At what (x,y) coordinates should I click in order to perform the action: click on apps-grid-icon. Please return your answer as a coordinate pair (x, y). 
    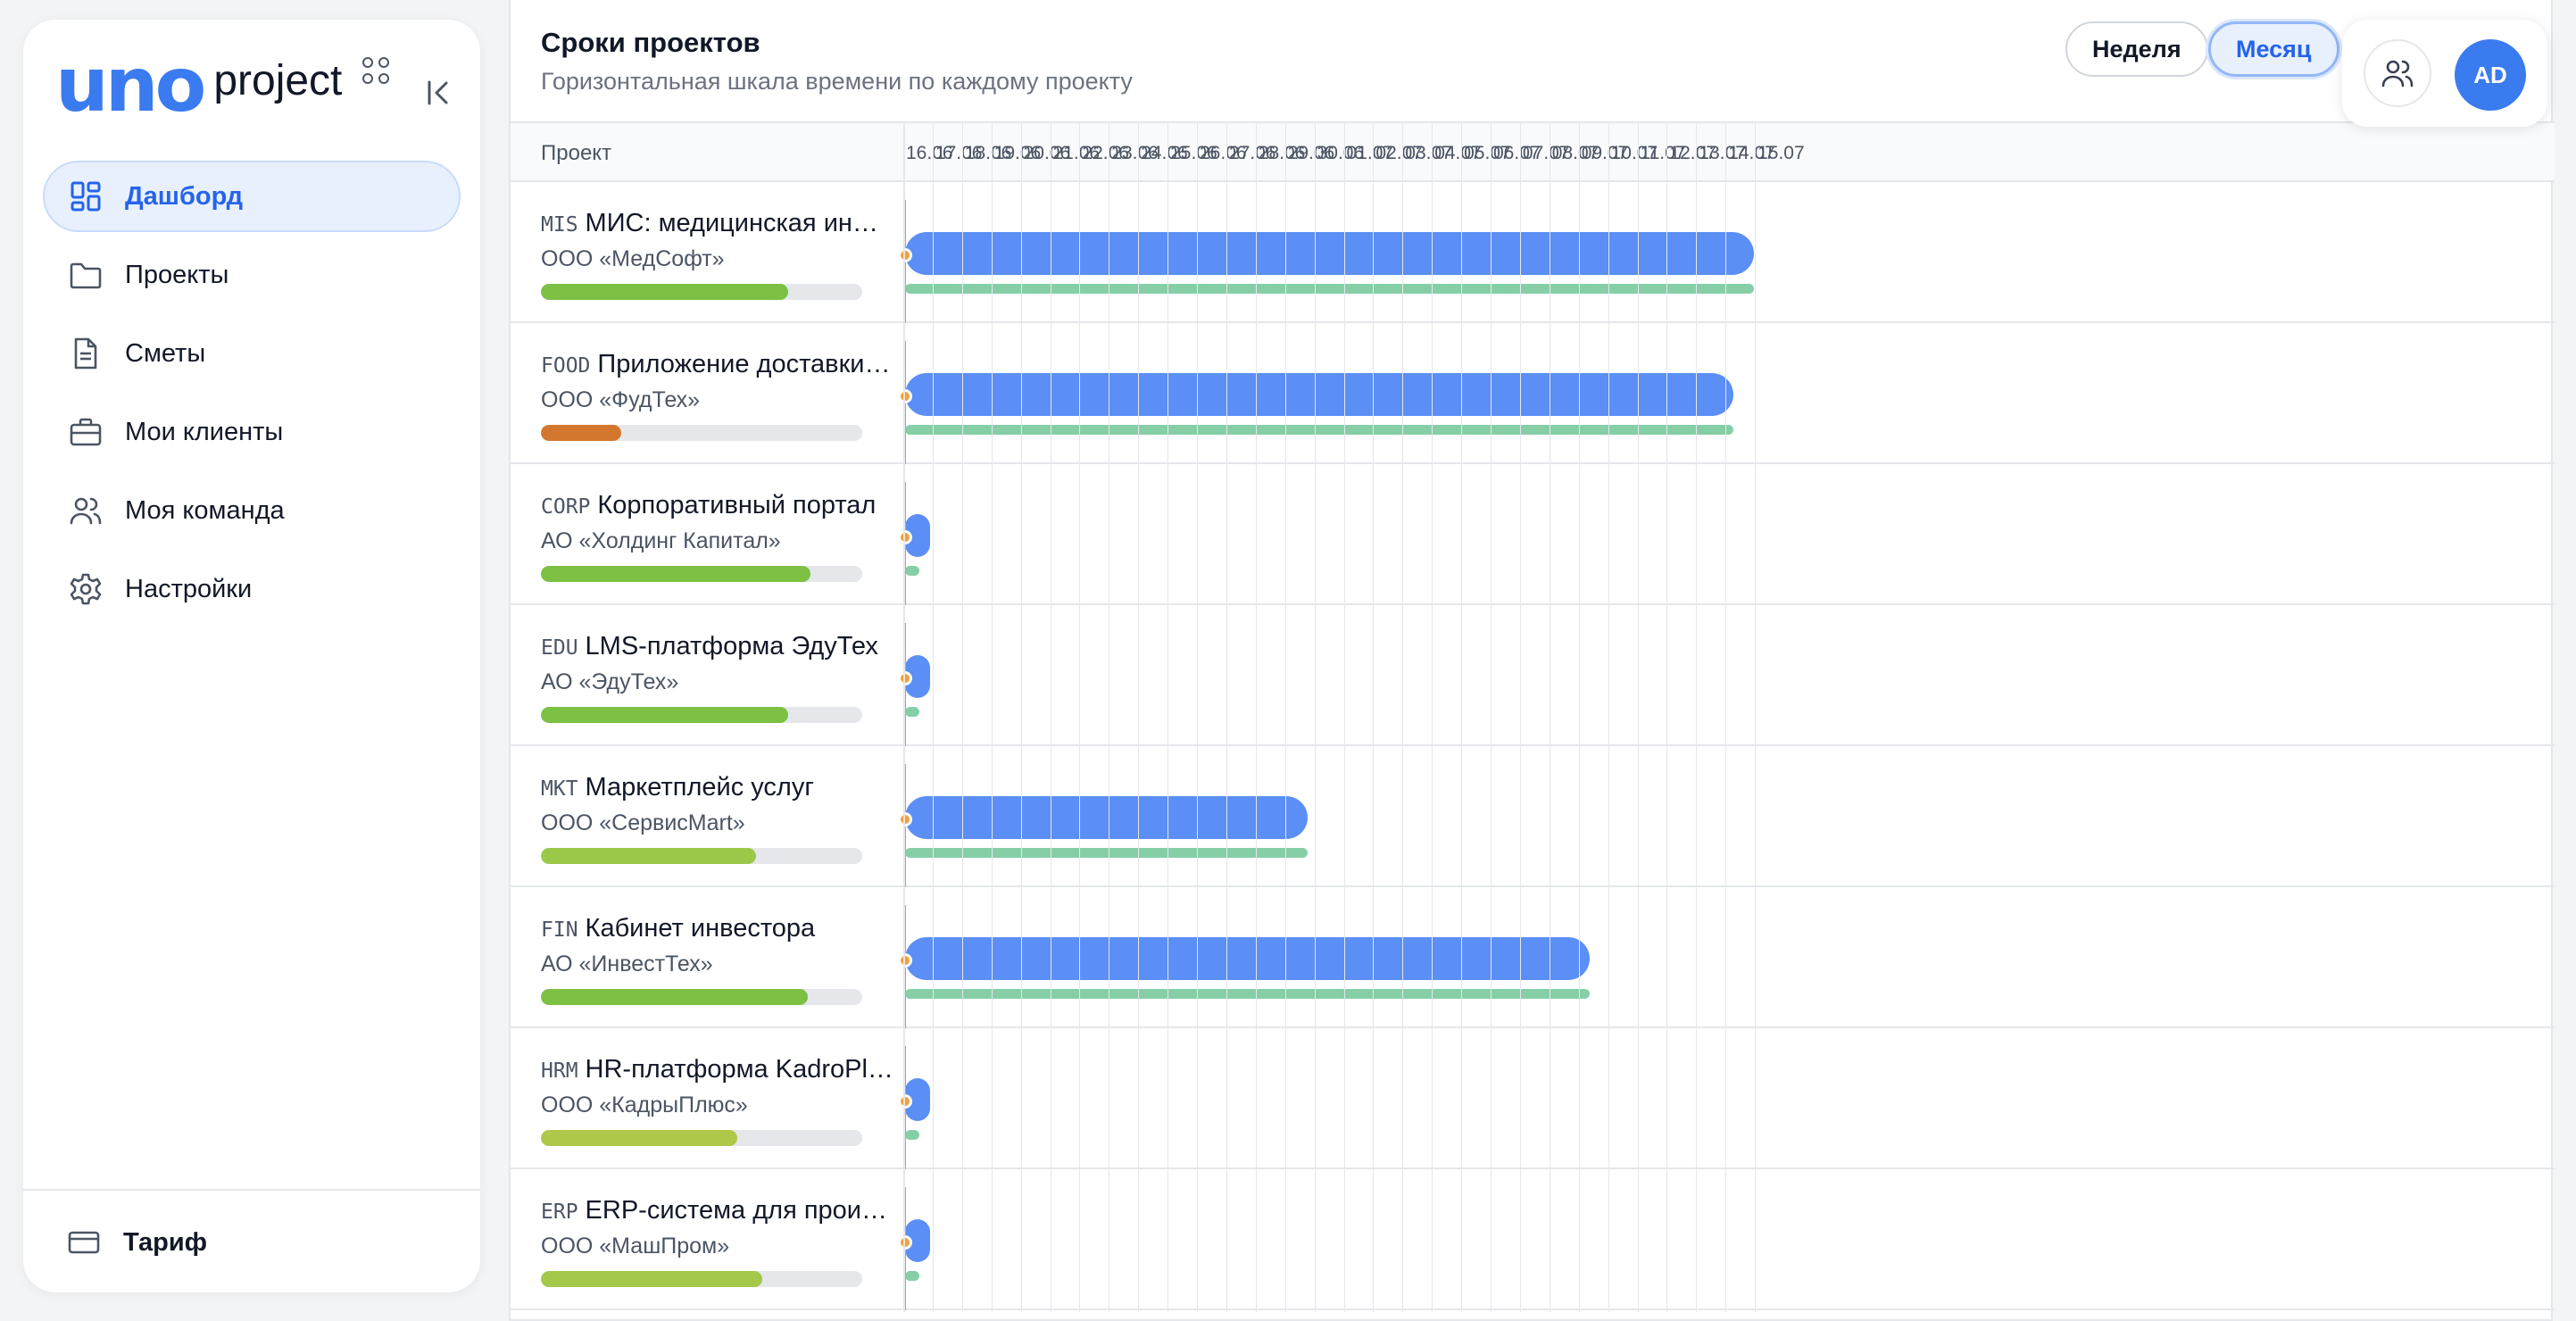
    Looking at the image, I should click on (375, 70).